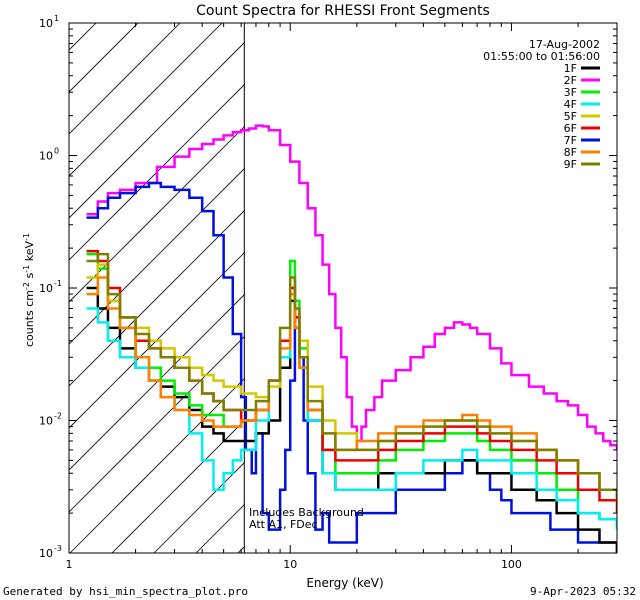 Image resolution: width=640 pixels, height=600 pixels. I want to click on footer-generator: Generated by hsi_min_spectra_plot.pro, so click(125, 591).